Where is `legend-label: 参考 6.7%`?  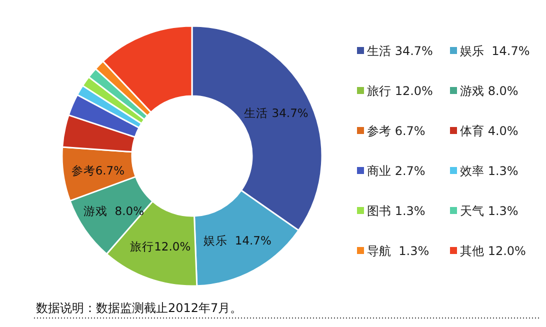 legend-label: 参考 6.7% is located at coordinates (396, 131).